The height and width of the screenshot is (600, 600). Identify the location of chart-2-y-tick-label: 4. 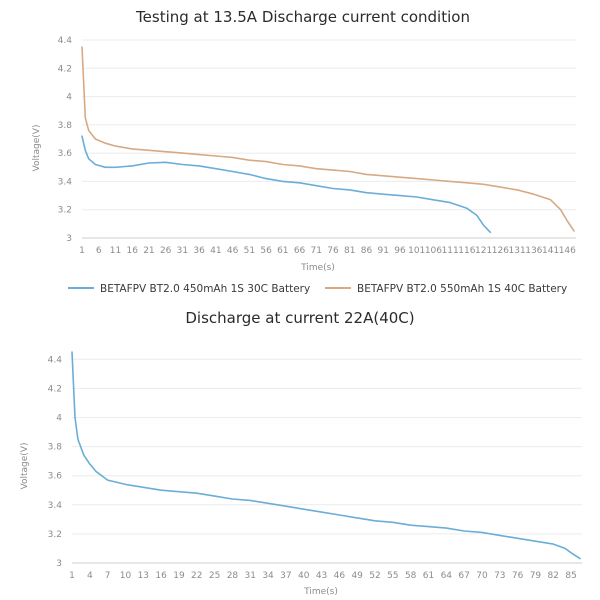
(59, 418).